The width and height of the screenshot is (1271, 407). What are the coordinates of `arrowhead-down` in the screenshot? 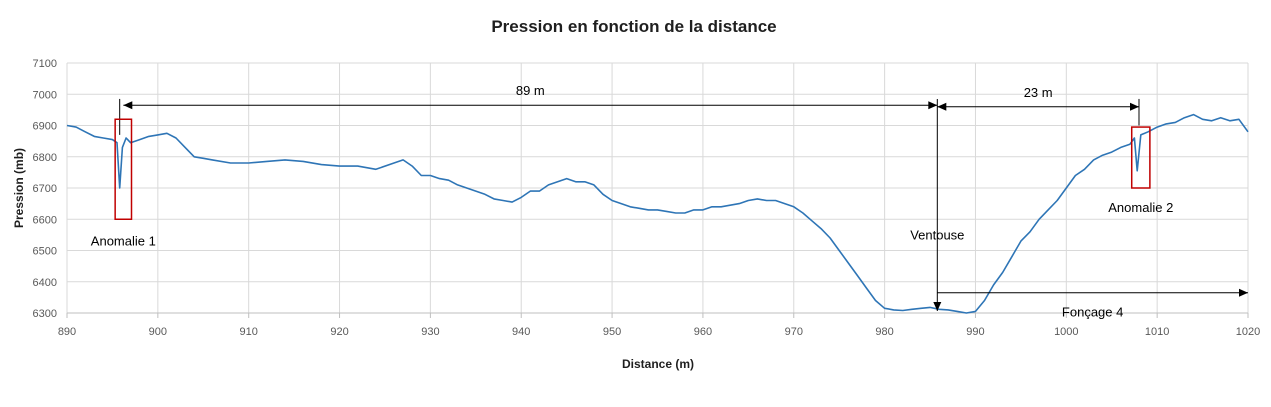 It's located at (937, 306).